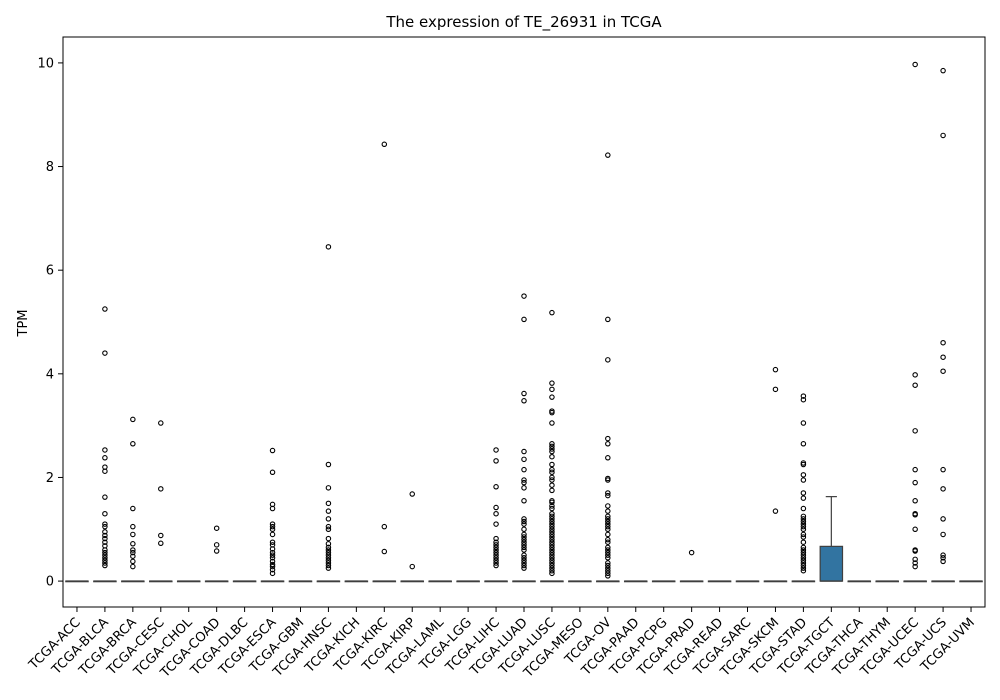  I want to click on y-tick-label: 10, so click(45, 63).